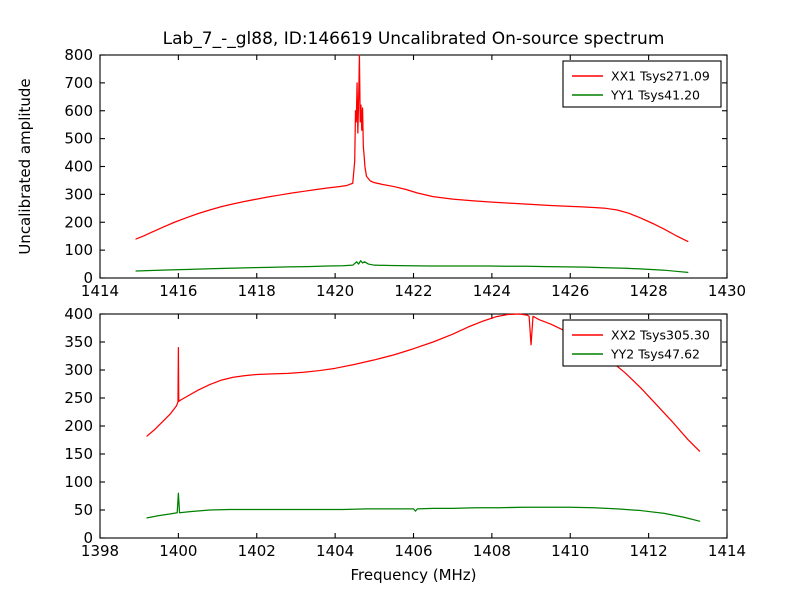  What do you see at coordinates (78, 139) in the screenshot?
I see `y-tick-label: 500` at bounding box center [78, 139].